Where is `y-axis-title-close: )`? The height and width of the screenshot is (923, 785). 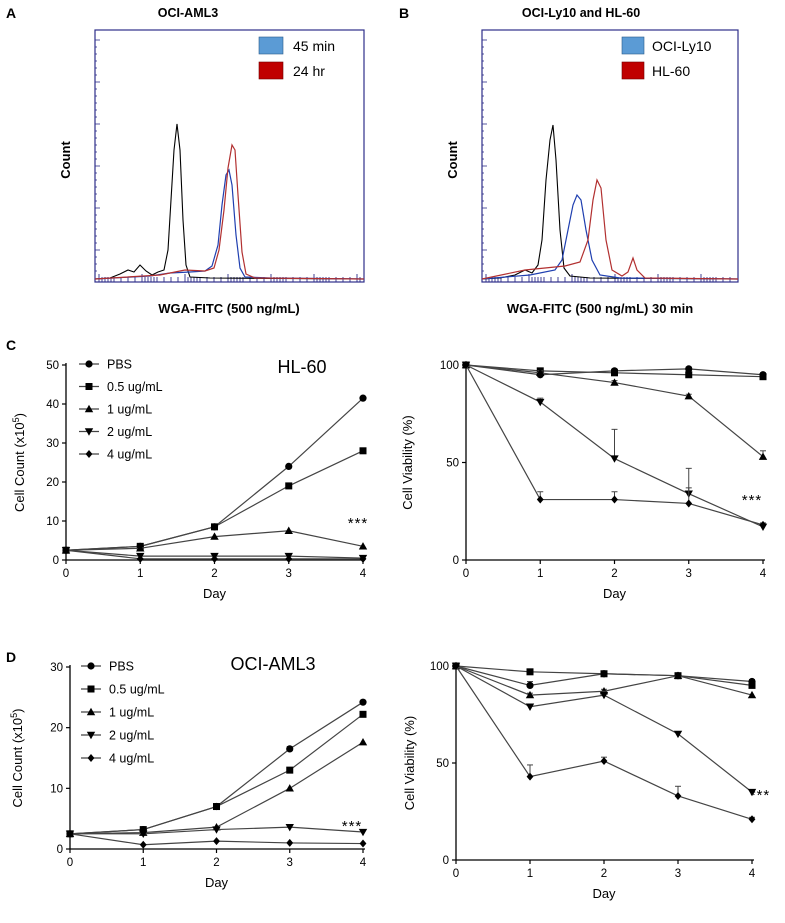 y-axis-title-close: ) is located at coordinates (17, 711).